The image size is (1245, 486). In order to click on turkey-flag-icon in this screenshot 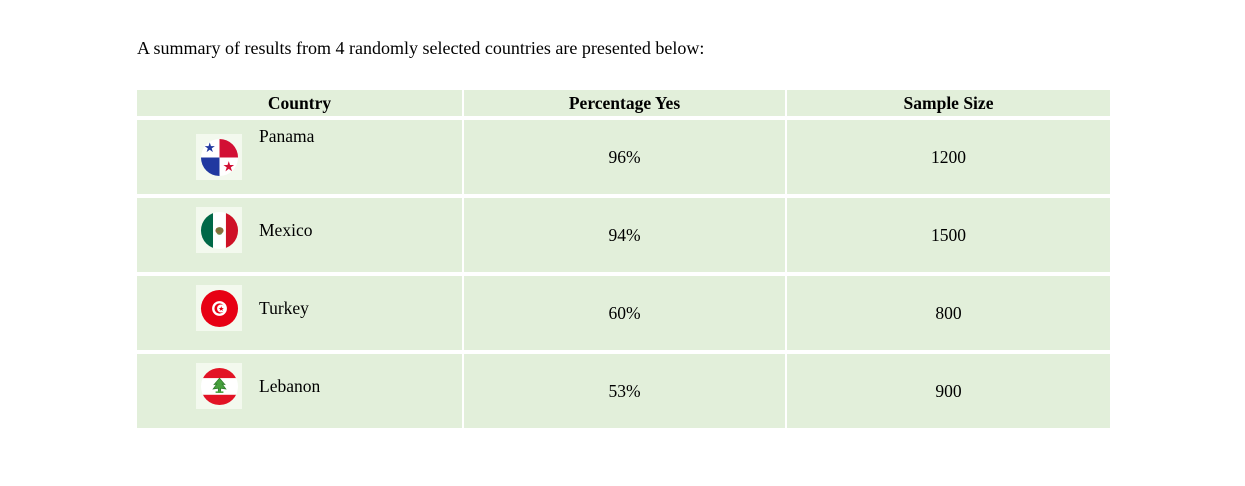, I will do `click(219, 308)`.